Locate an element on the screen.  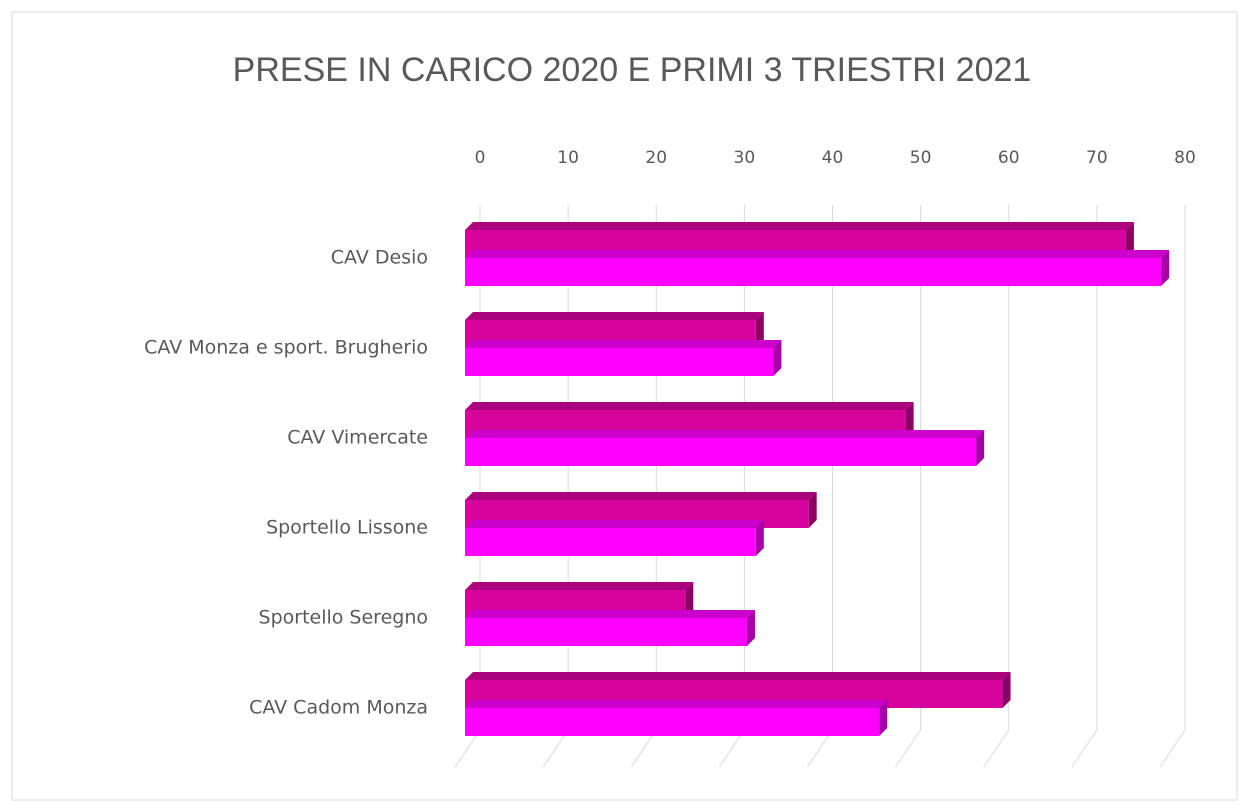
y-tick-label: CAV Cadom Monza is located at coordinates (338, 708).